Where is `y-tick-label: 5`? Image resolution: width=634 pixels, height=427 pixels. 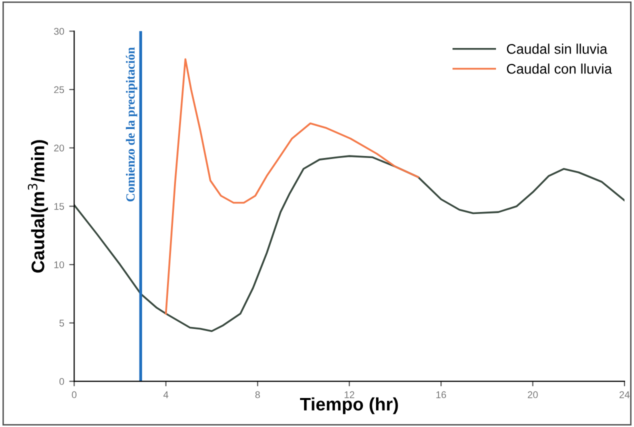 y-tick-label: 5 is located at coordinates (61, 323).